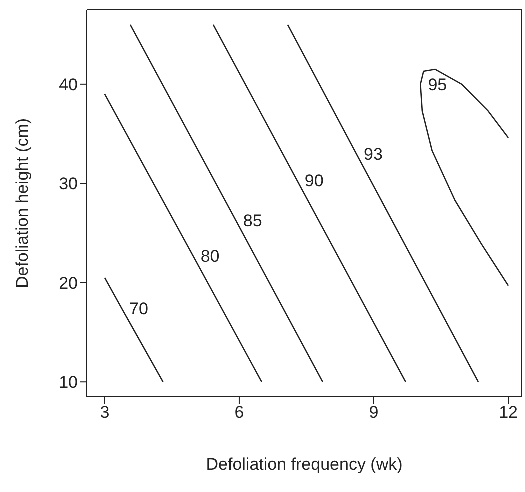 The image size is (525, 492). I want to click on y-tick-label: 10, so click(68, 382).